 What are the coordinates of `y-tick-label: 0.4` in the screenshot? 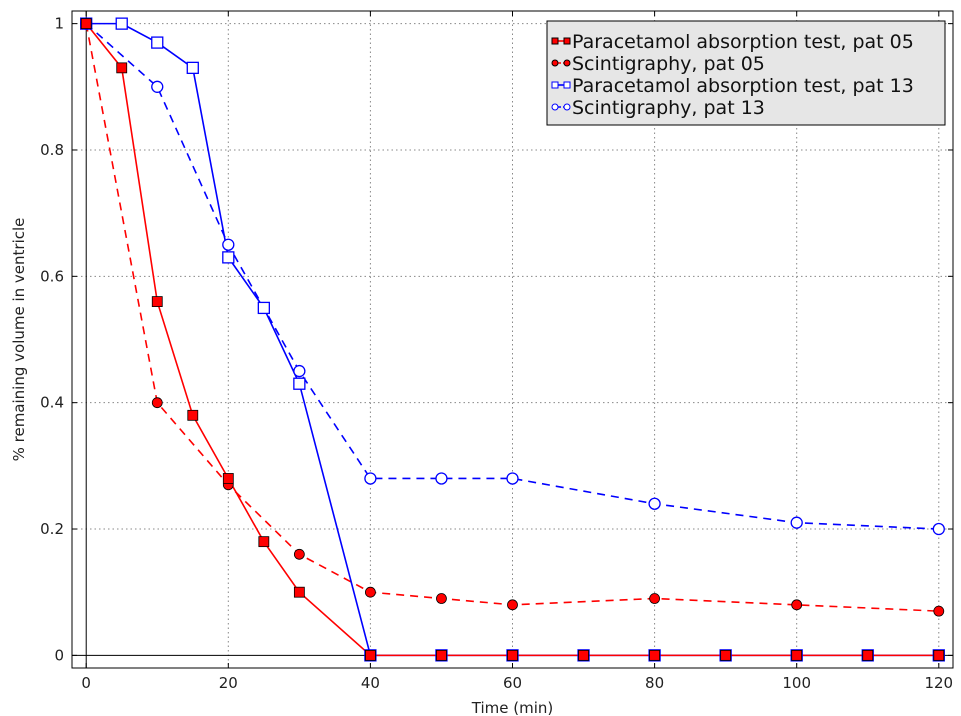 It's located at (52, 403).